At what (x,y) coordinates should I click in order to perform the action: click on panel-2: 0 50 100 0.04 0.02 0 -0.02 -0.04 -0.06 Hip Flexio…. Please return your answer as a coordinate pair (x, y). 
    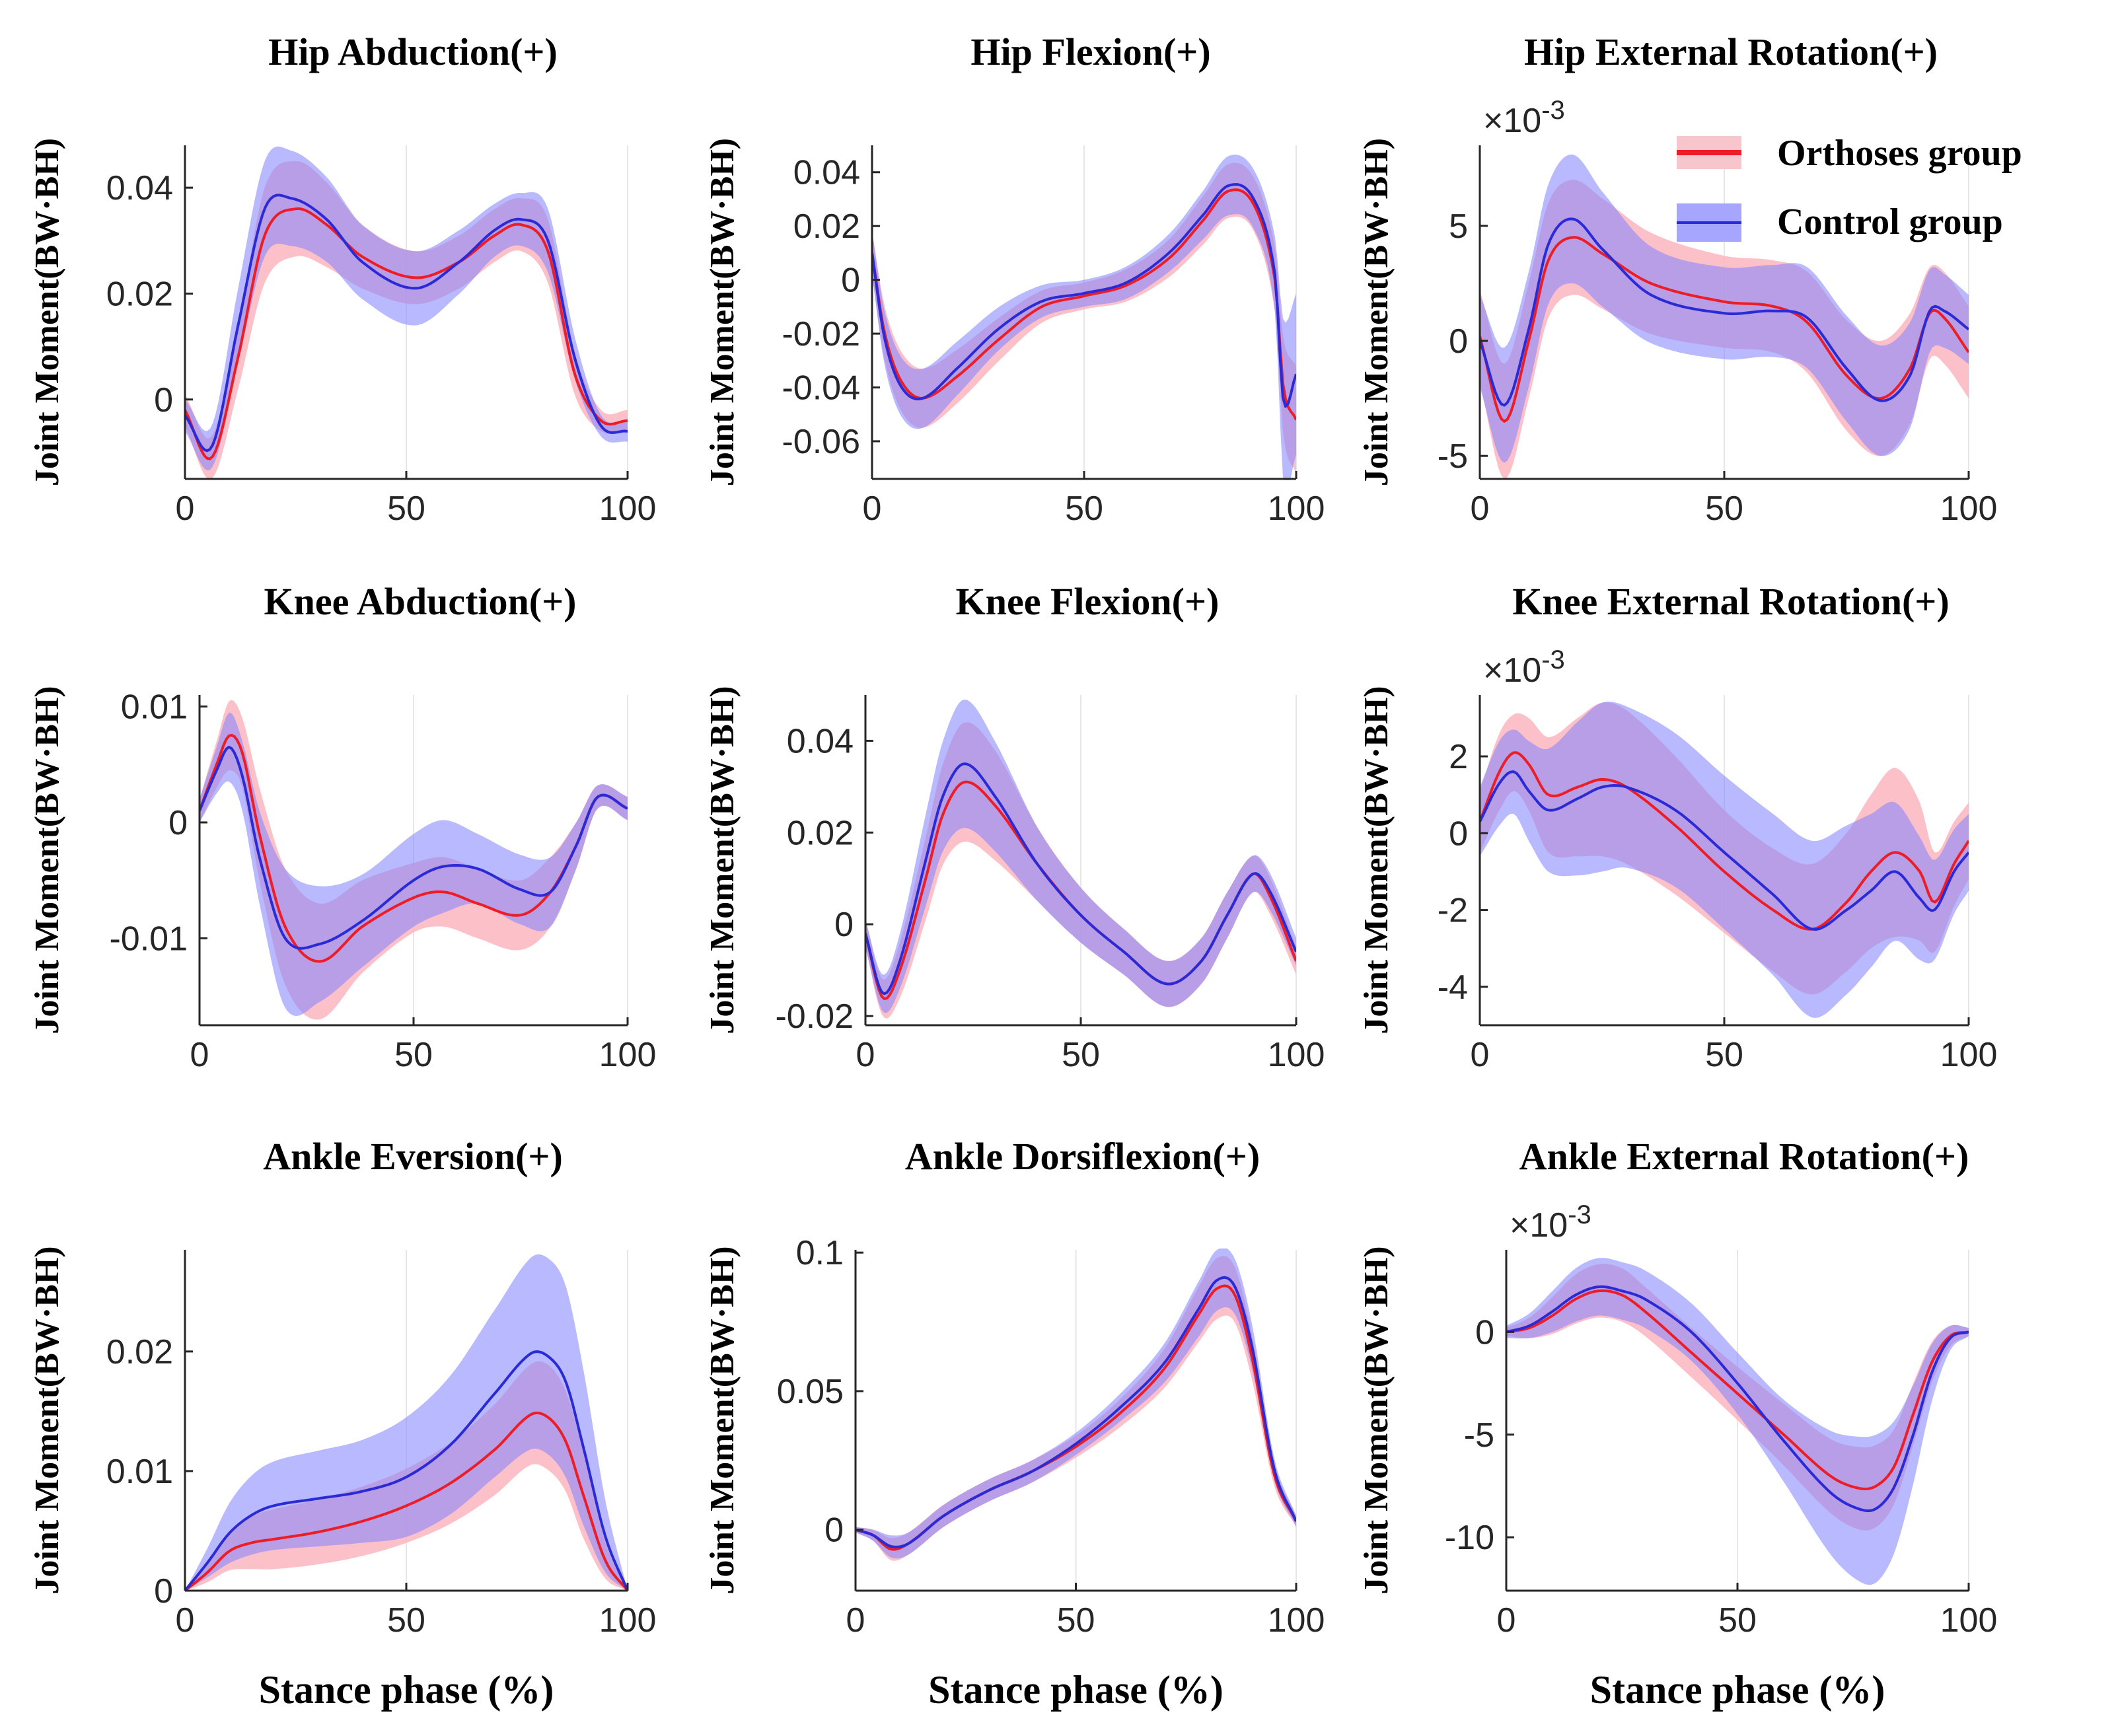
    Looking at the image, I should click on (1015, 279).